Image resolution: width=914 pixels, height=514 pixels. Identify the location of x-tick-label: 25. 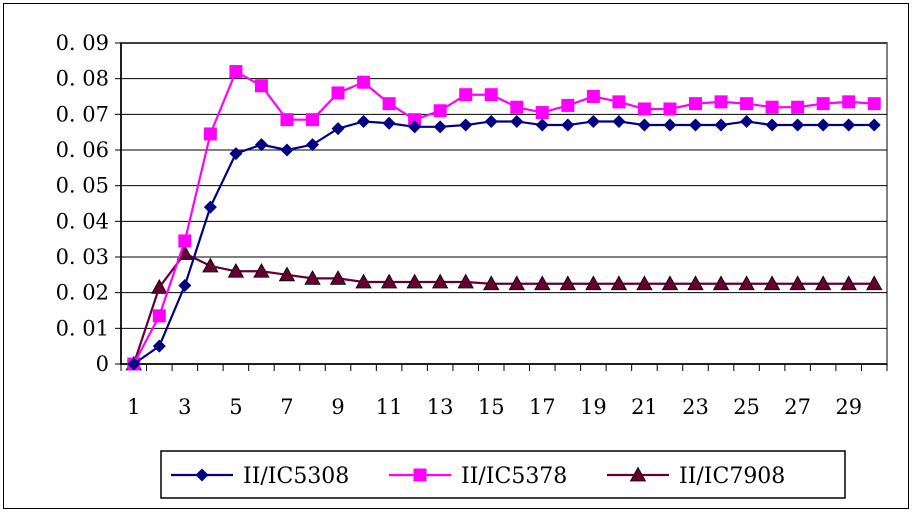
(746, 407).